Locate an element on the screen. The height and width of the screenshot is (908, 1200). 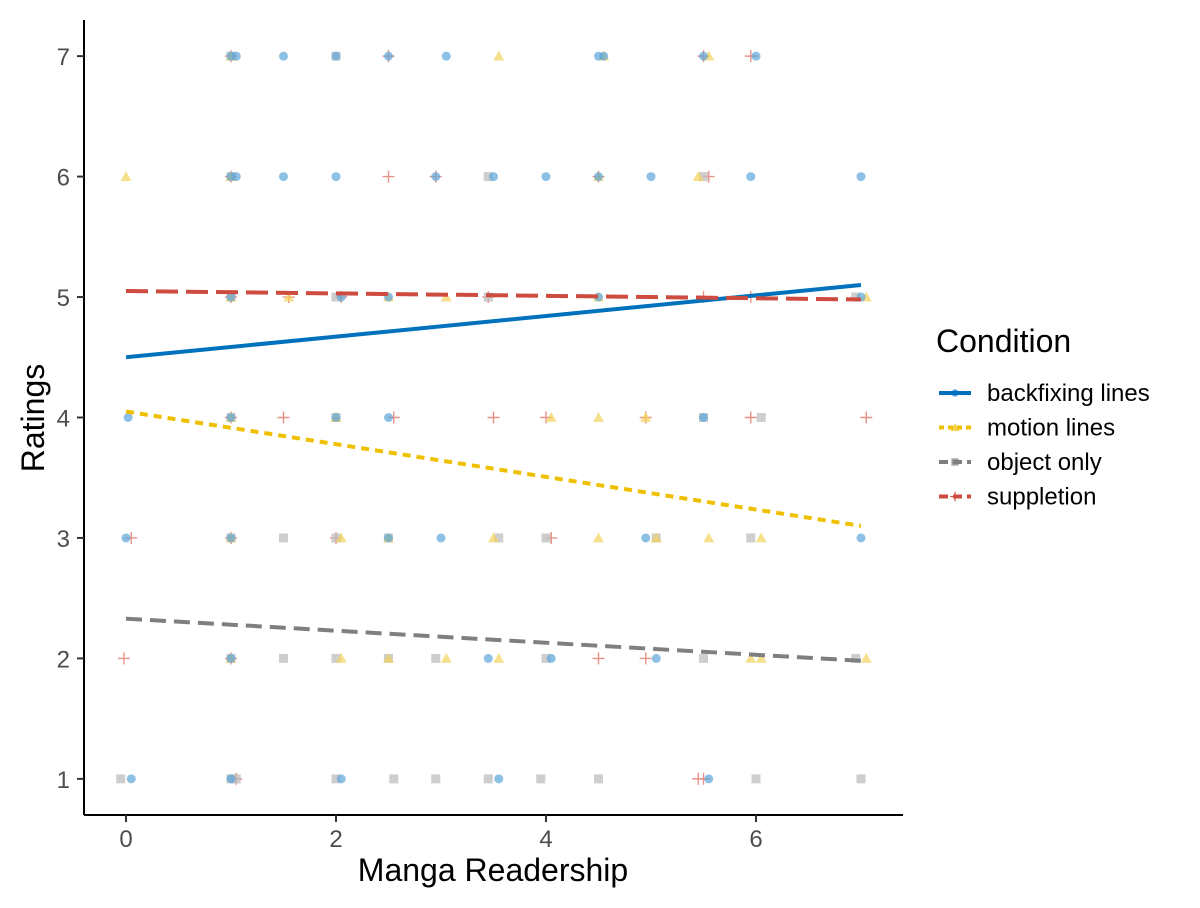
legend-item-suppletion: suppletion is located at coordinates (1017, 497).